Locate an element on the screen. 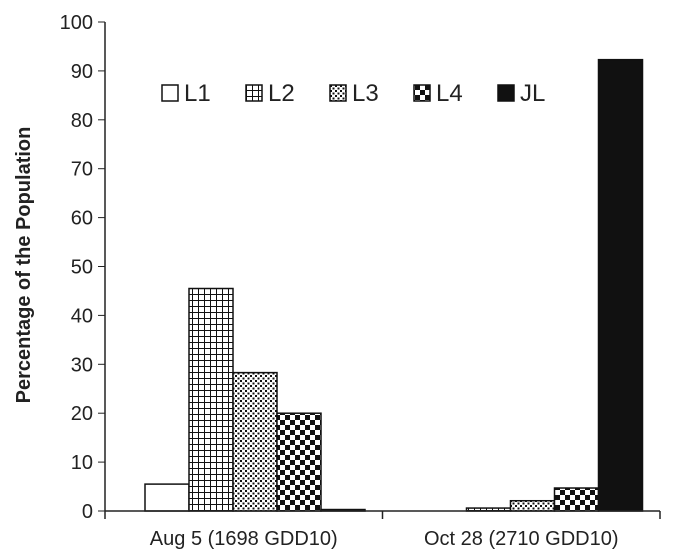 The width and height of the screenshot is (682, 554). y-tick-label: 30 is located at coordinates (82, 365).